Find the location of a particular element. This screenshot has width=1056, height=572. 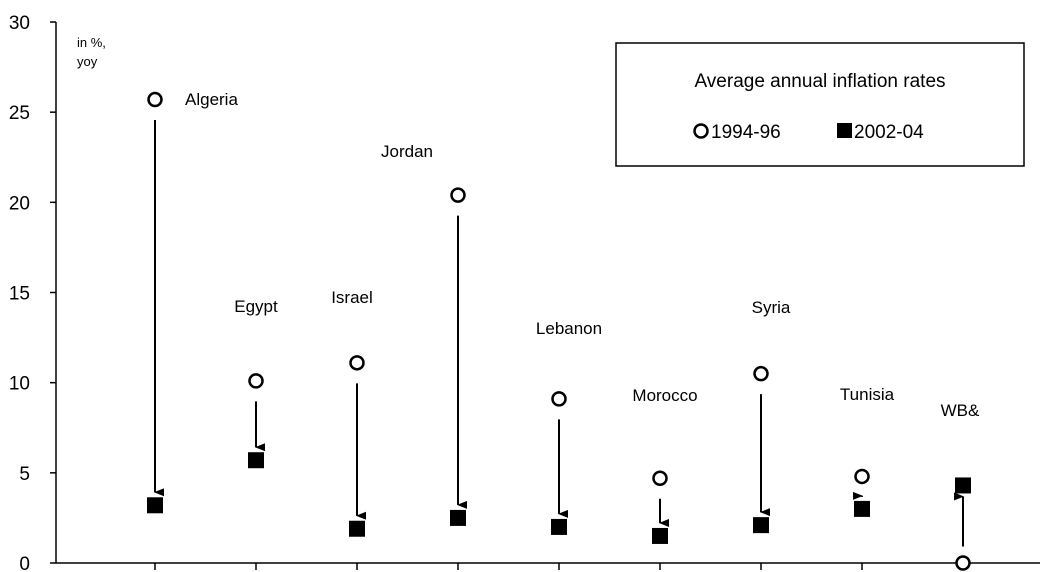

legend-box is located at coordinates (820, 104).